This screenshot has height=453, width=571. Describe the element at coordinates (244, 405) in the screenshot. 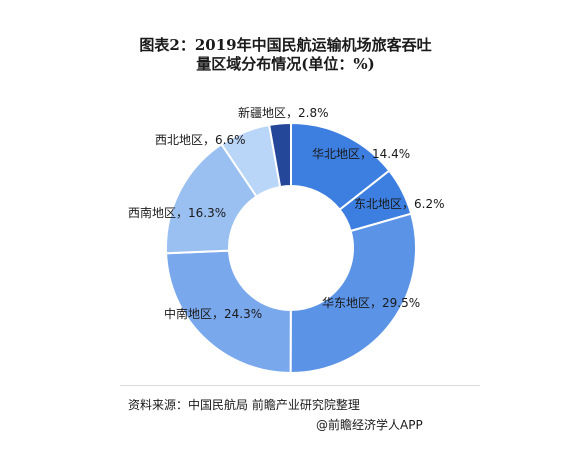

I see `source-note: 资料来源：中国民航局 前瞻产业研究院整理` at that location.